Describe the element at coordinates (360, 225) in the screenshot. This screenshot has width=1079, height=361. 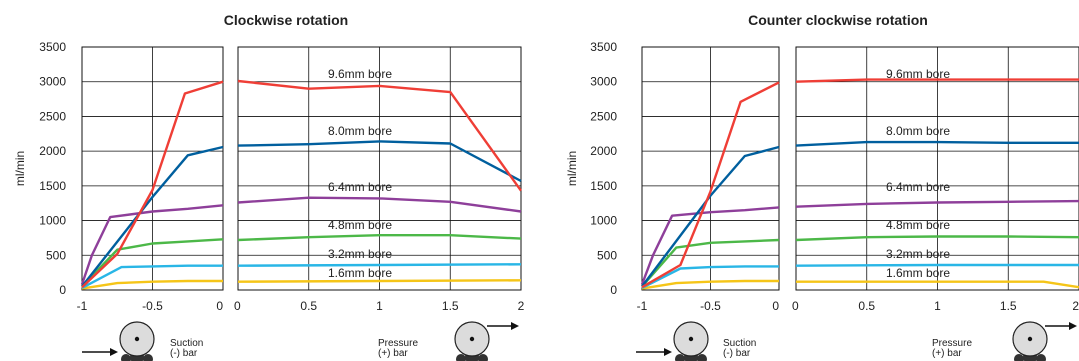
I see `series-label: 4.8mm bore` at that location.